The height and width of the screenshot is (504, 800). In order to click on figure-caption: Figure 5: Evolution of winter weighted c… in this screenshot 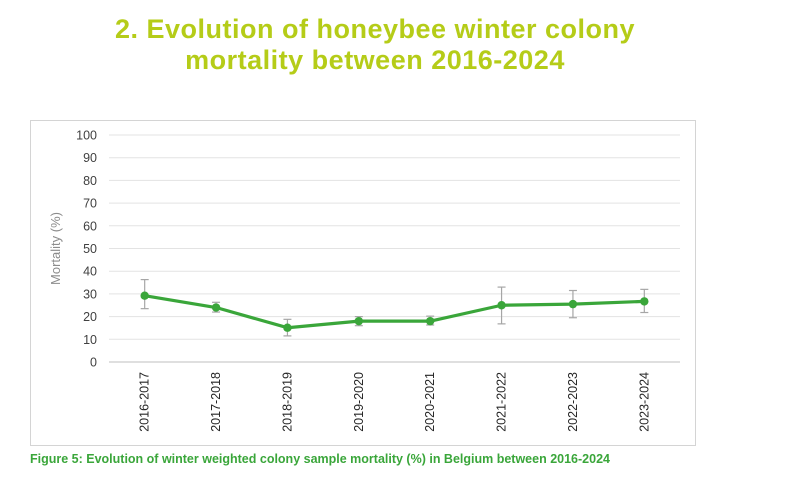, I will do `click(320, 459)`.